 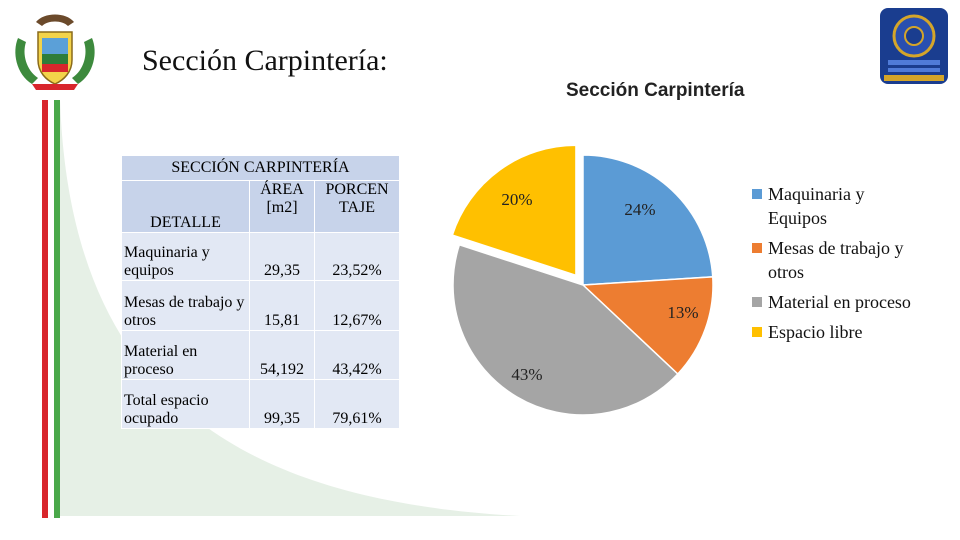 What do you see at coordinates (185, 305) in the screenshot?
I see `row-label: Mesas de trabajo y otros` at bounding box center [185, 305].